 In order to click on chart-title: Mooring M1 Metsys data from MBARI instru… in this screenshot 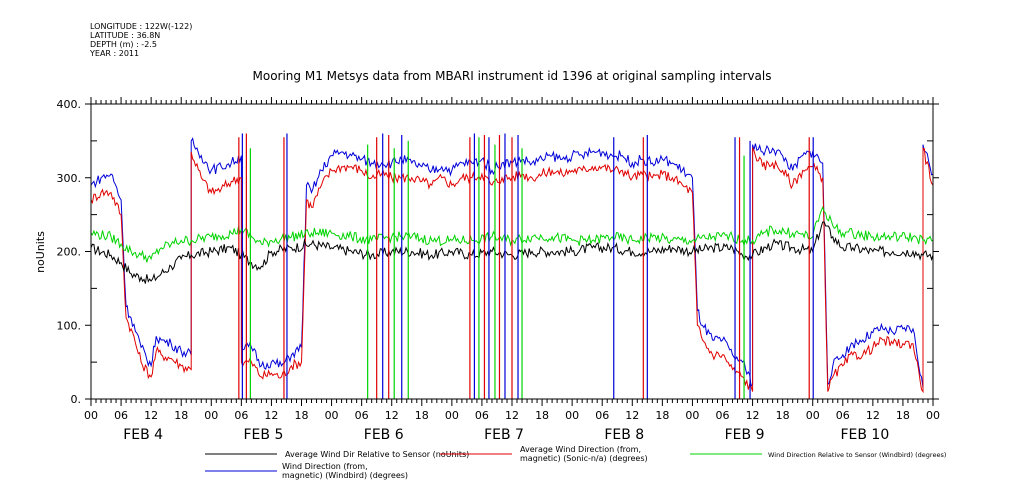, I will do `click(512, 76)`.